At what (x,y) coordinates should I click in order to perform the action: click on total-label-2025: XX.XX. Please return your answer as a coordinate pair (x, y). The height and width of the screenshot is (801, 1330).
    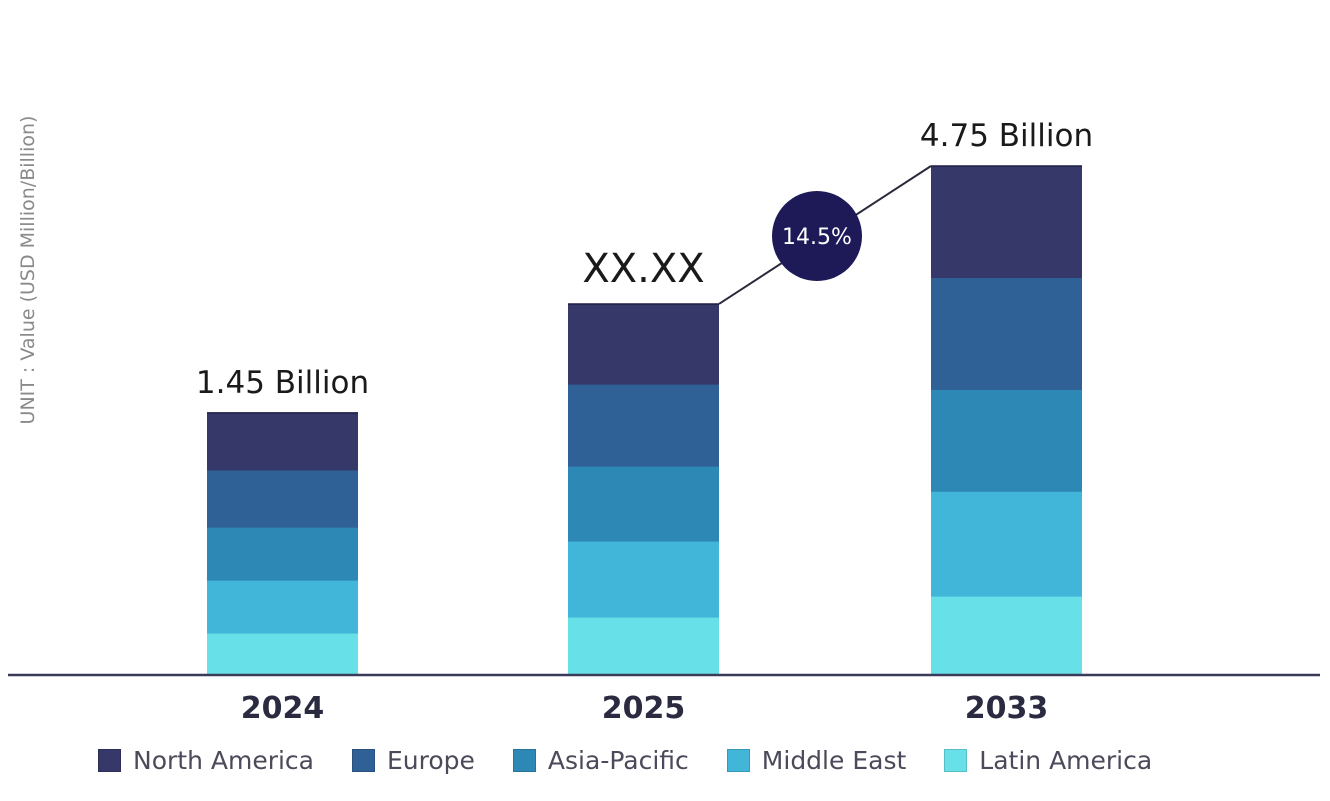
    Looking at the image, I should click on (643, 269).